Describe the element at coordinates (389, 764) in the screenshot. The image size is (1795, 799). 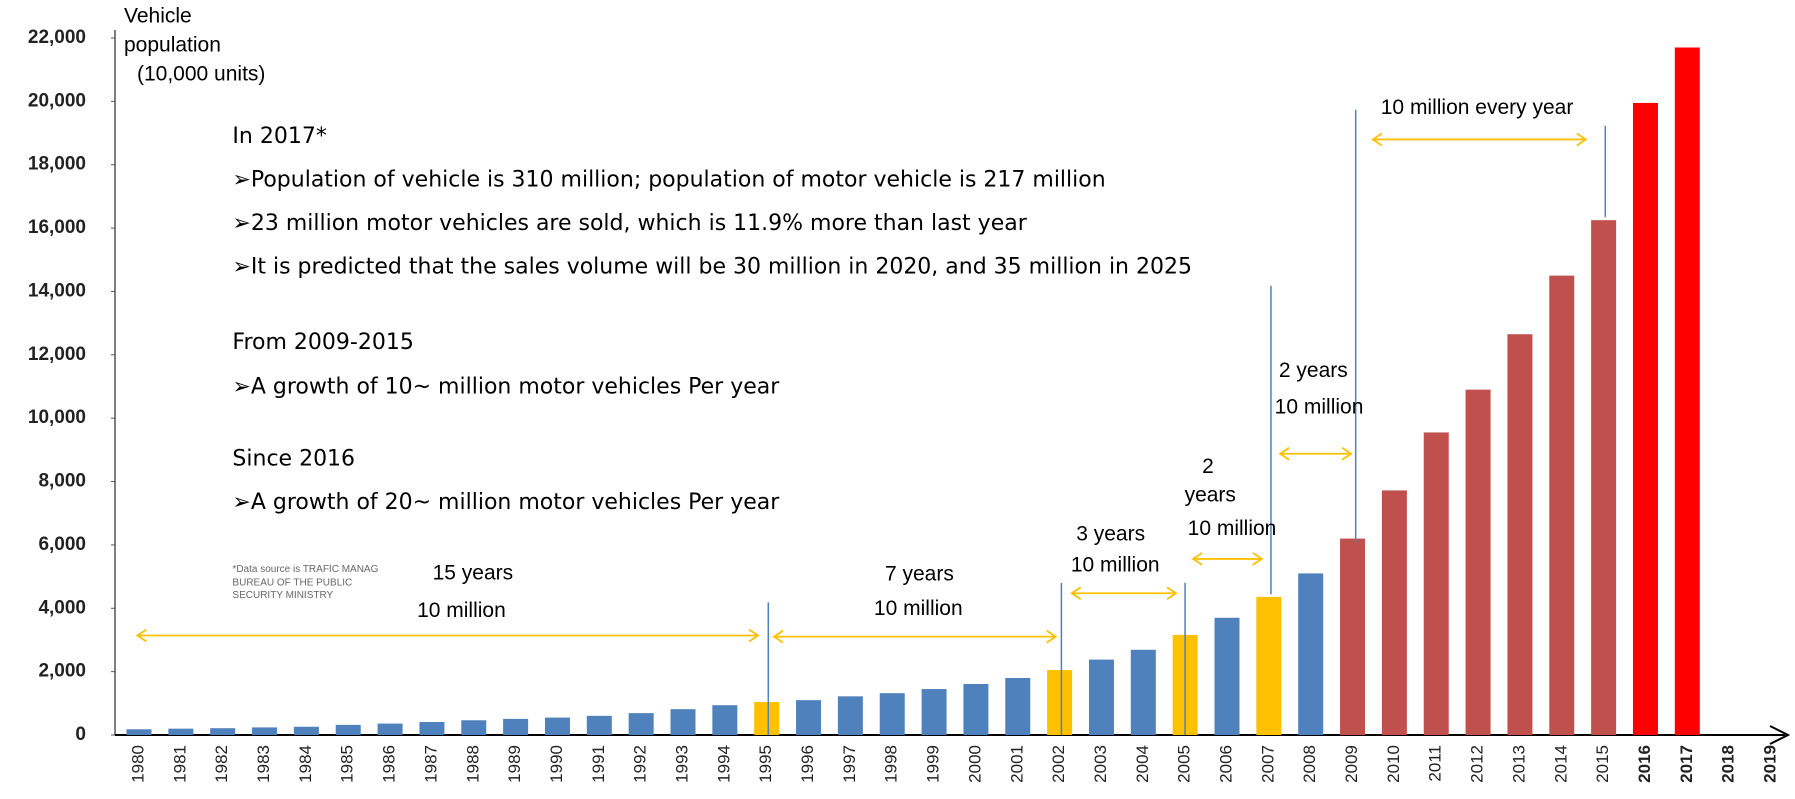
I see `x-tick-label: 1986` at that location.